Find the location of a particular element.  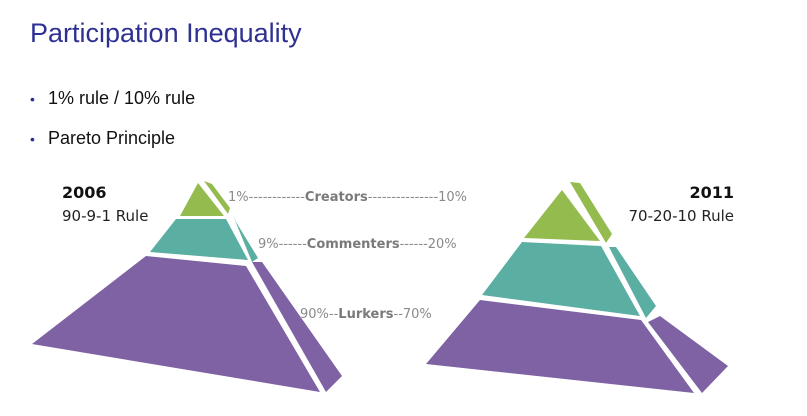

commenters-connector: 9%------Commenters------20% is located at coordinates (357, 244).